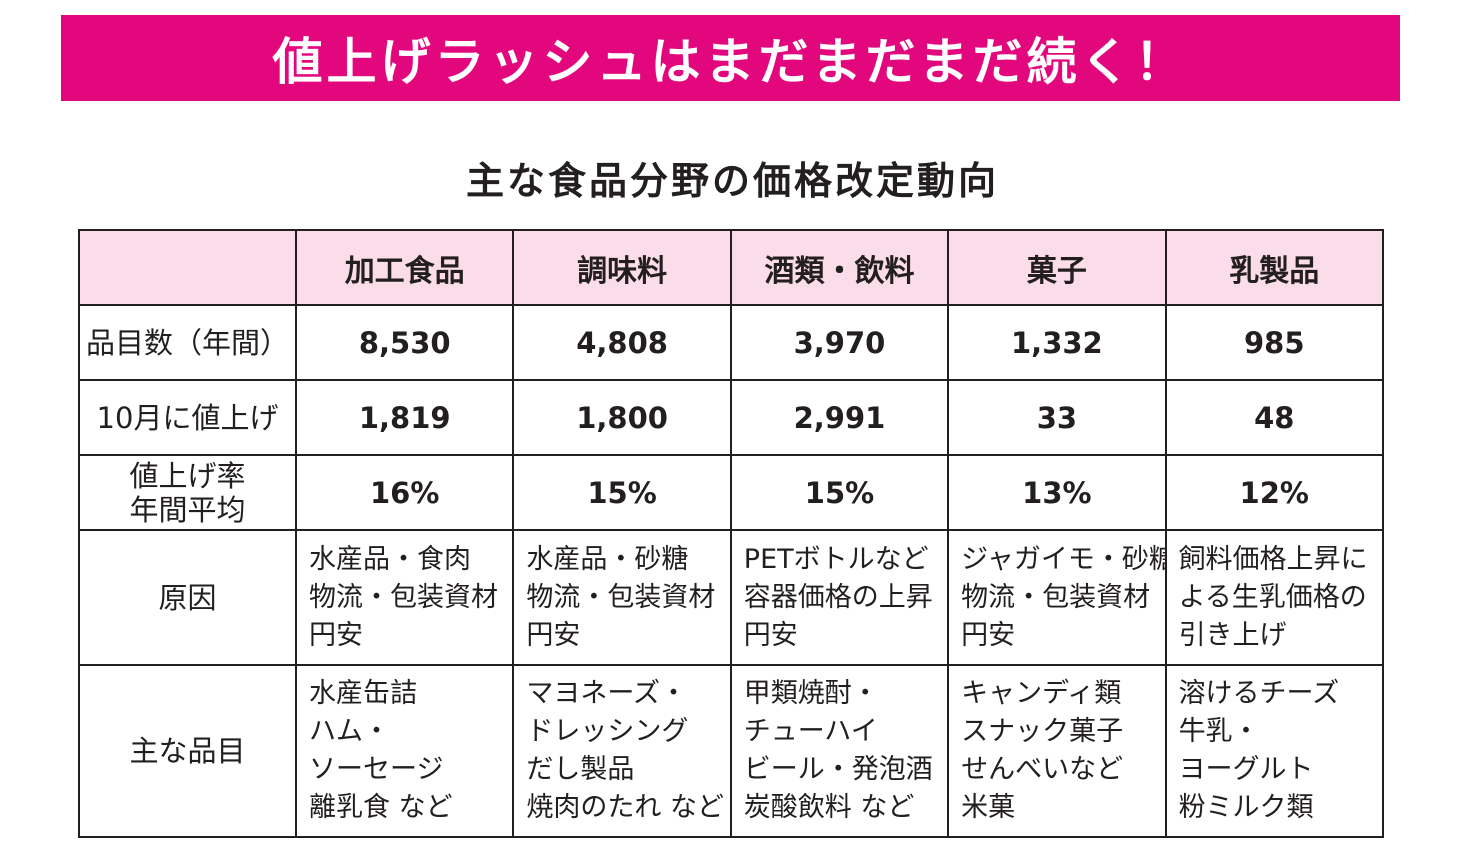  Describe the element at coordinates (622, 342) in the screenshot. I see `count-cell: 4,808` at that location.